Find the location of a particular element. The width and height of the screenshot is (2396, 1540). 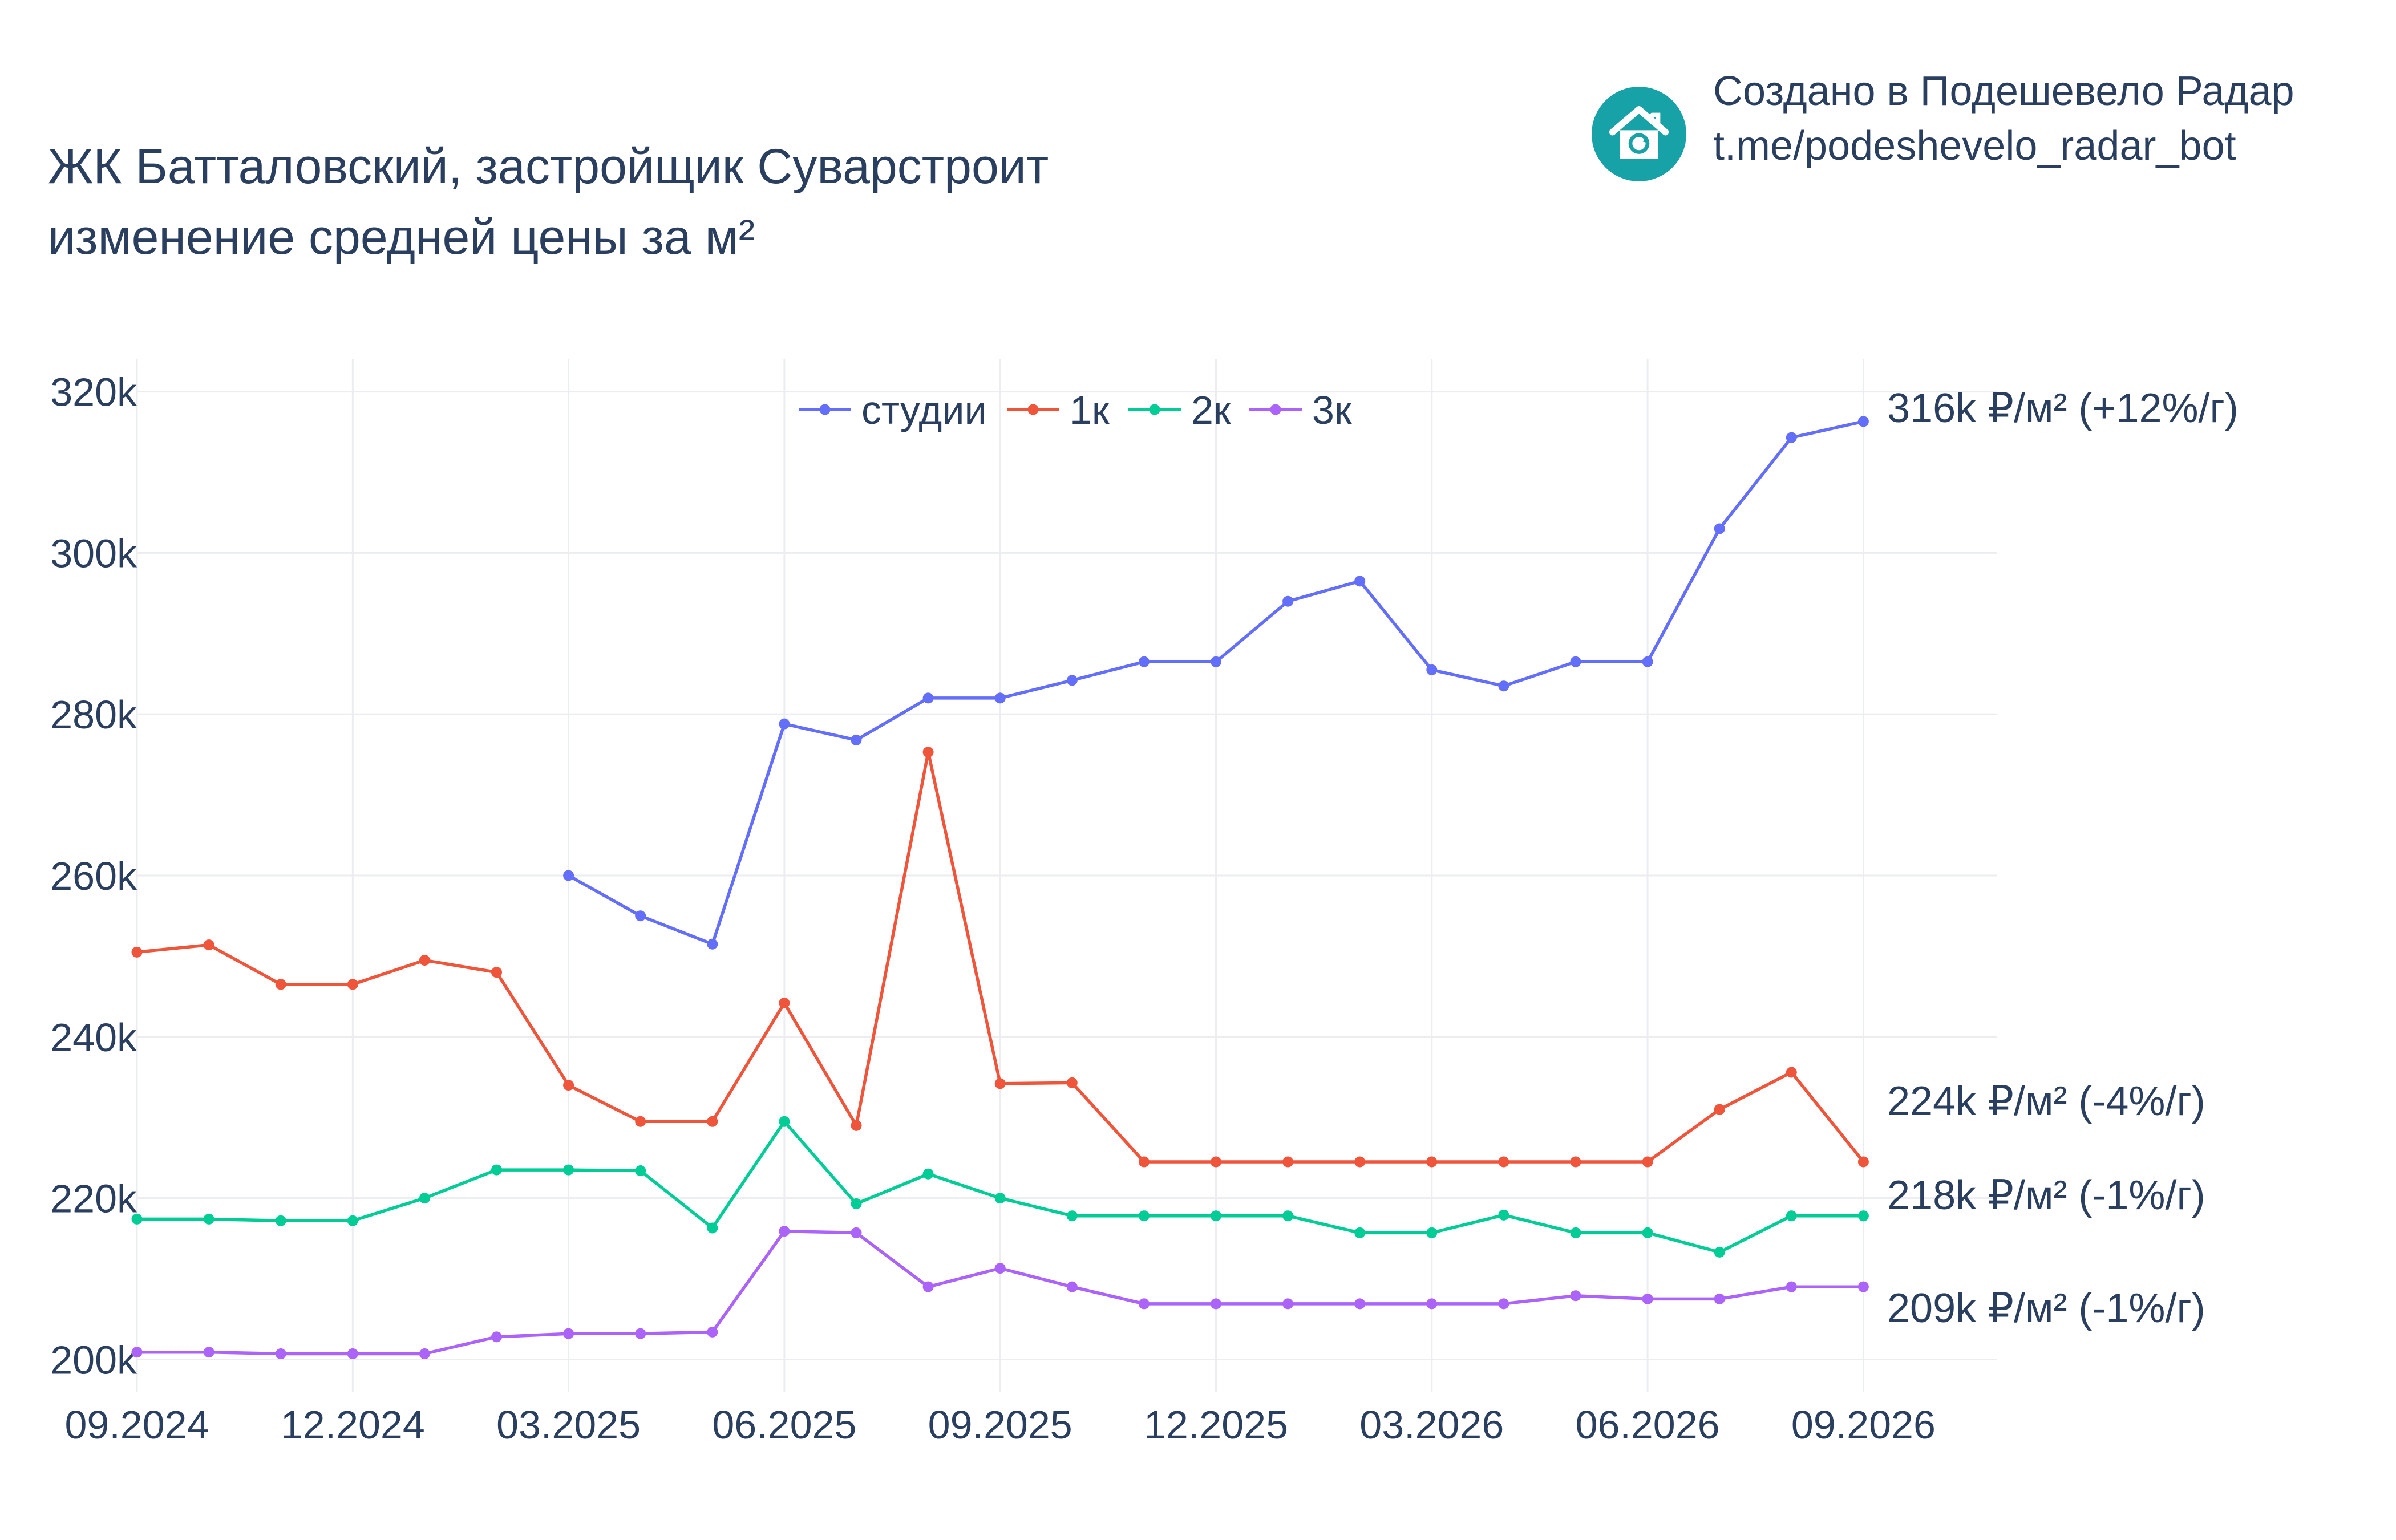

legend-item: 2к is located at coordinates (1179, 410).